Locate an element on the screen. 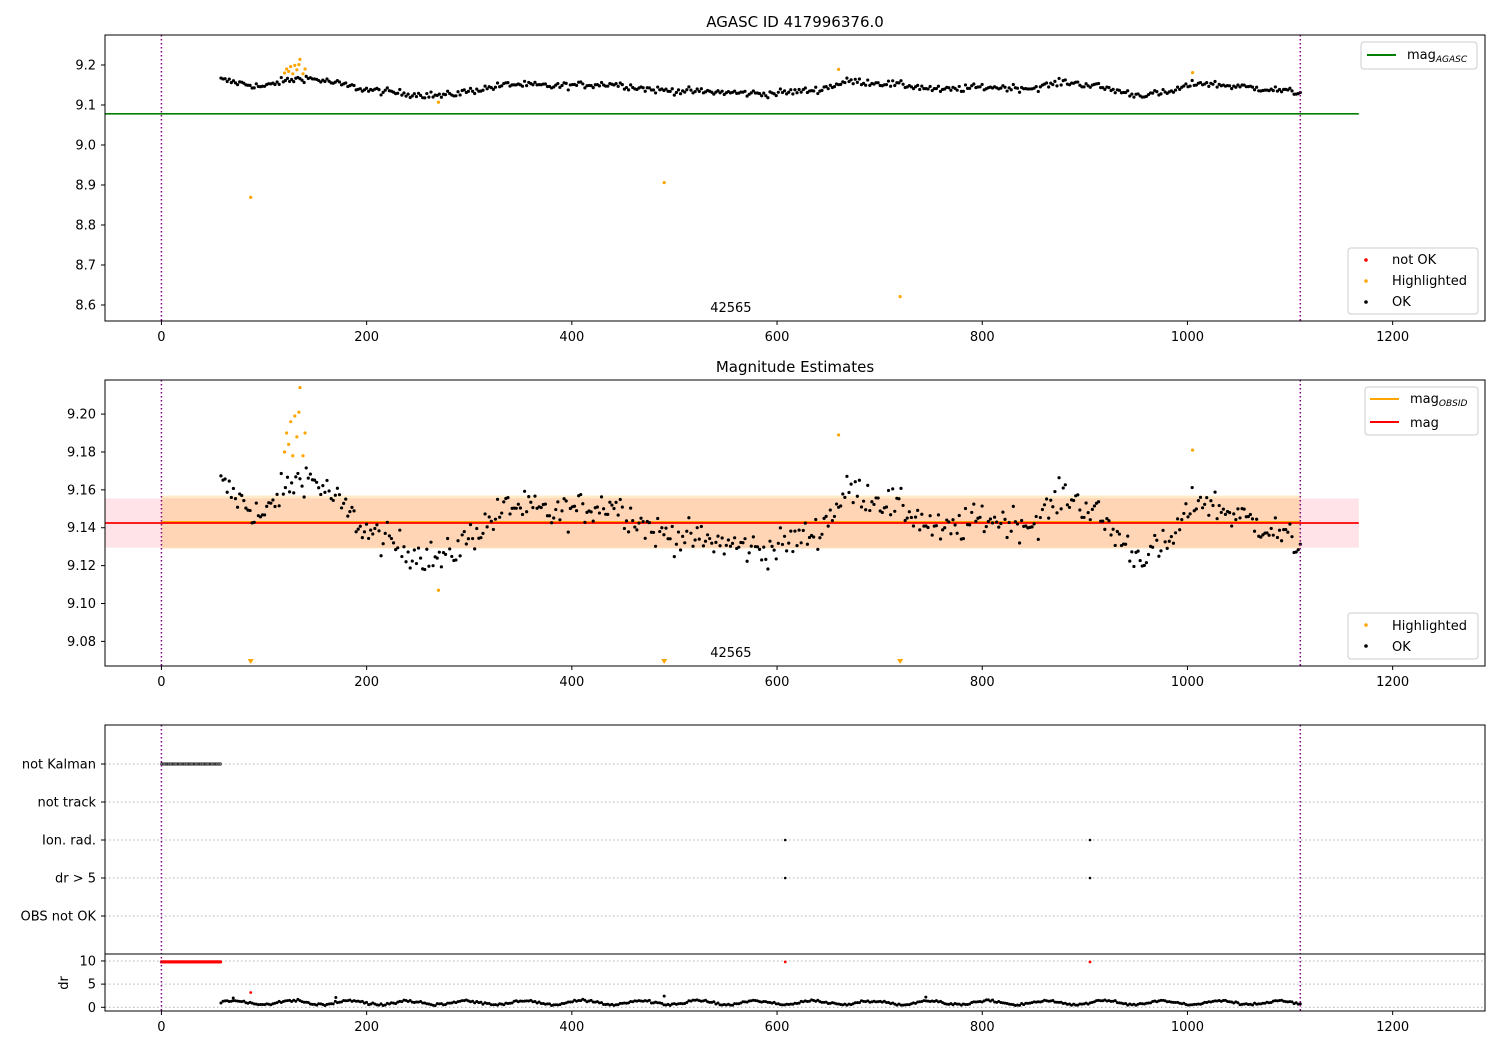  y-tick-label: 9.20 is located at coordinates (81, 415).